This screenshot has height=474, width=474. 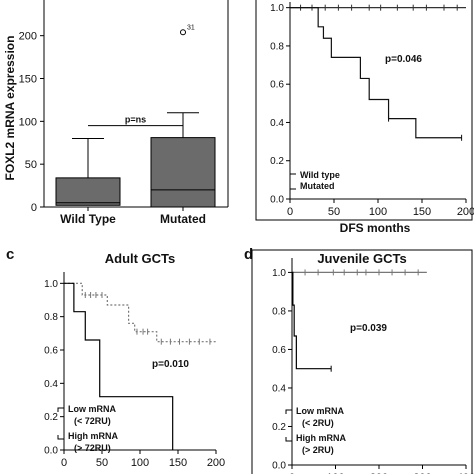 What do you see at coordinates (10, 108) in the screenshot?
I see `panel-a-ylabel: FOXL2 mRNA expression` at bounding box center [10, 108].